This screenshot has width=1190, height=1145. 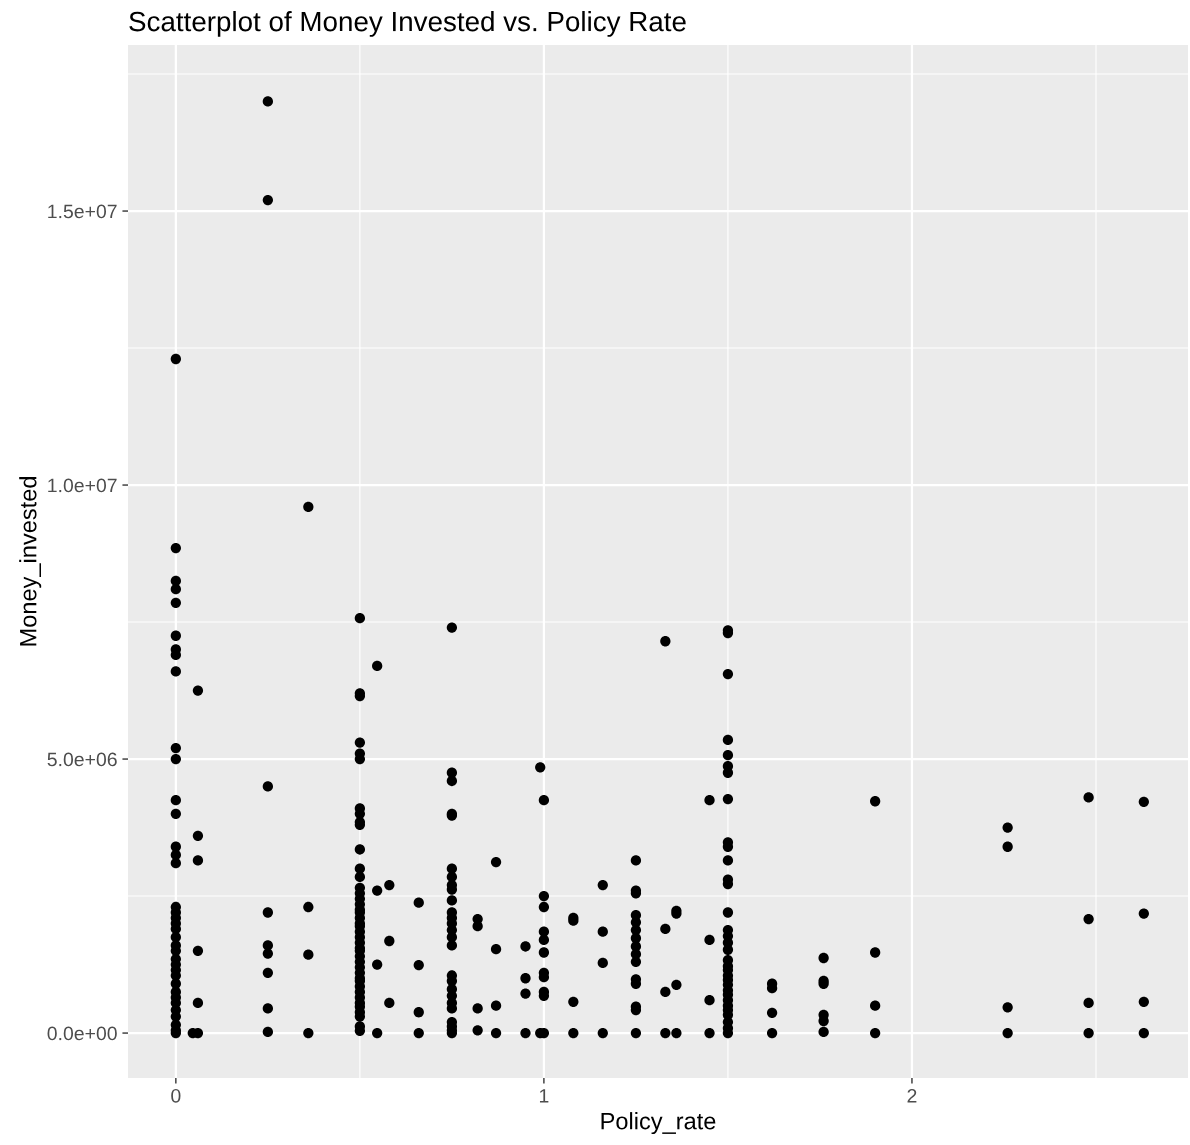 What do you see at coordinates (82, 1033) in the screenshot?
I see `y-tick-label: 0.0e+00` at bounding box center [82, 1033].